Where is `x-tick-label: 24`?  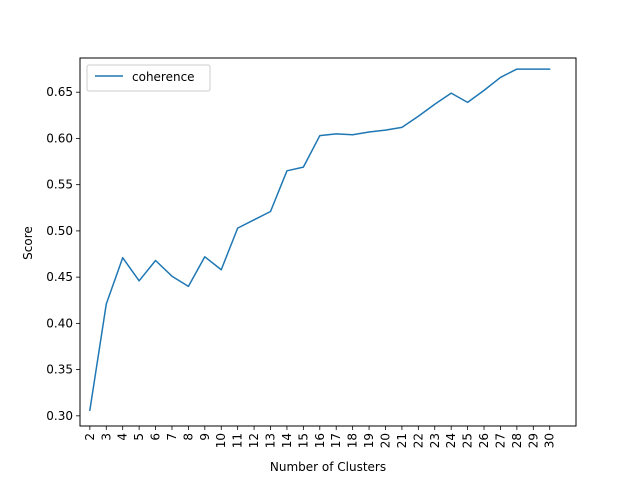
x-tick-label: 24 is located at coordinates (451, 440).